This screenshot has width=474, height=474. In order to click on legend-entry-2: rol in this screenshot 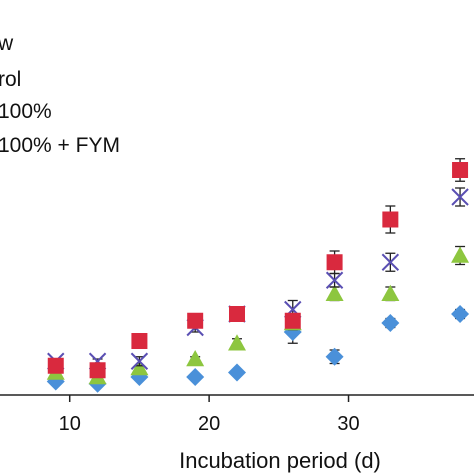, I will do `click(10, 79)`.